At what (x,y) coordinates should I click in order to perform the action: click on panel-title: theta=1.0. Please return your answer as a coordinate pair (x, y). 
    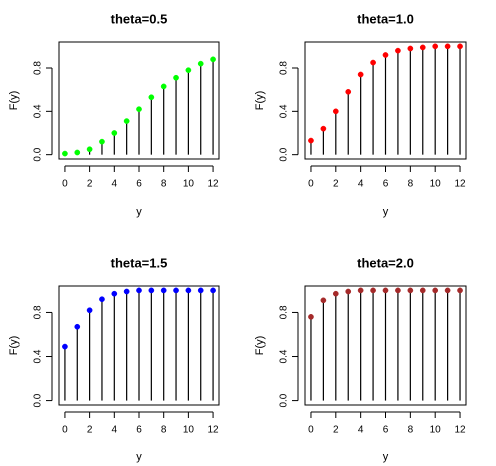
    Looking at the image, I should click on (385, 18).